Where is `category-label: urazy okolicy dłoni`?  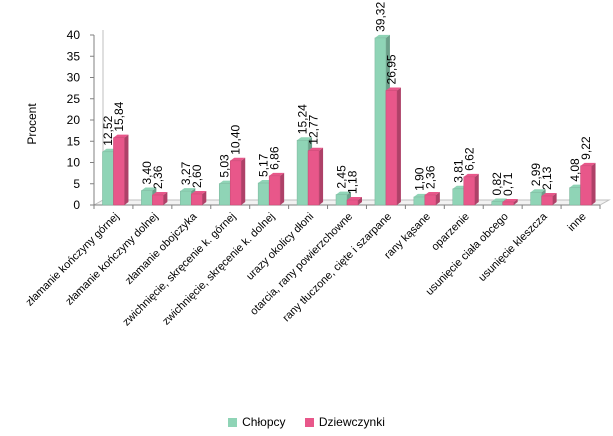 category-label: urazy okolicy dłoni is located at coordinates (280, 247).